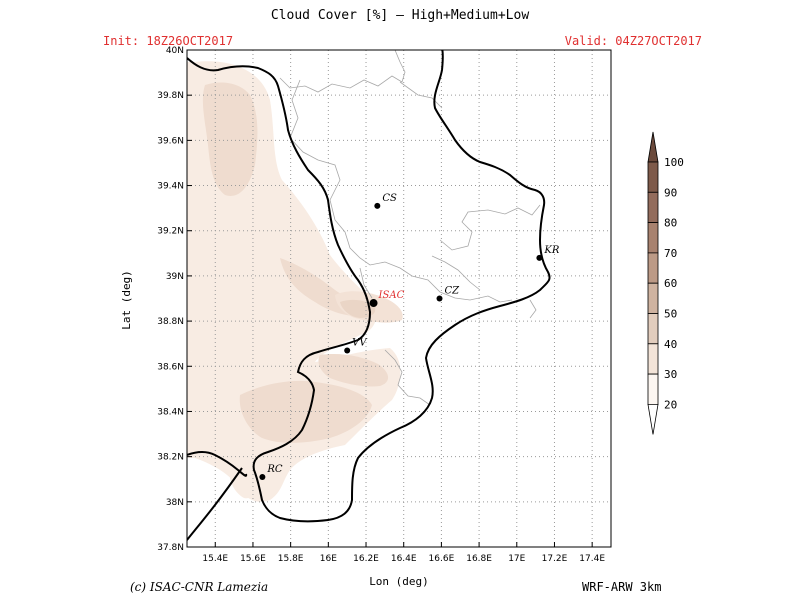 The width and height of the screenshot is (800, 600). What do you see at coordinates (479, 559) in the screenshot?
I see `x-tick-label: 16.8E` at bounding box center [479, 559].